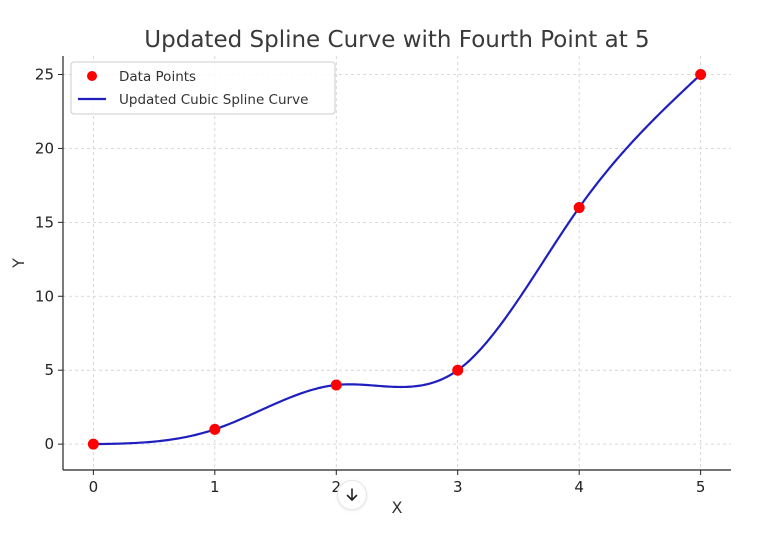  I want to click on legend-marker-data-points, so click(92, 76).